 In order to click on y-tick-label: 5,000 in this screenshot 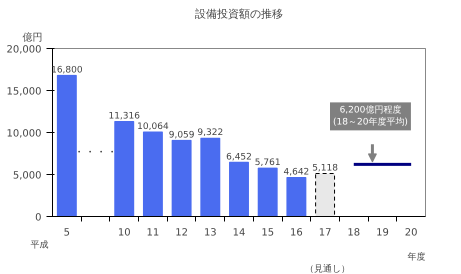, I will do `click(27, 176)`.